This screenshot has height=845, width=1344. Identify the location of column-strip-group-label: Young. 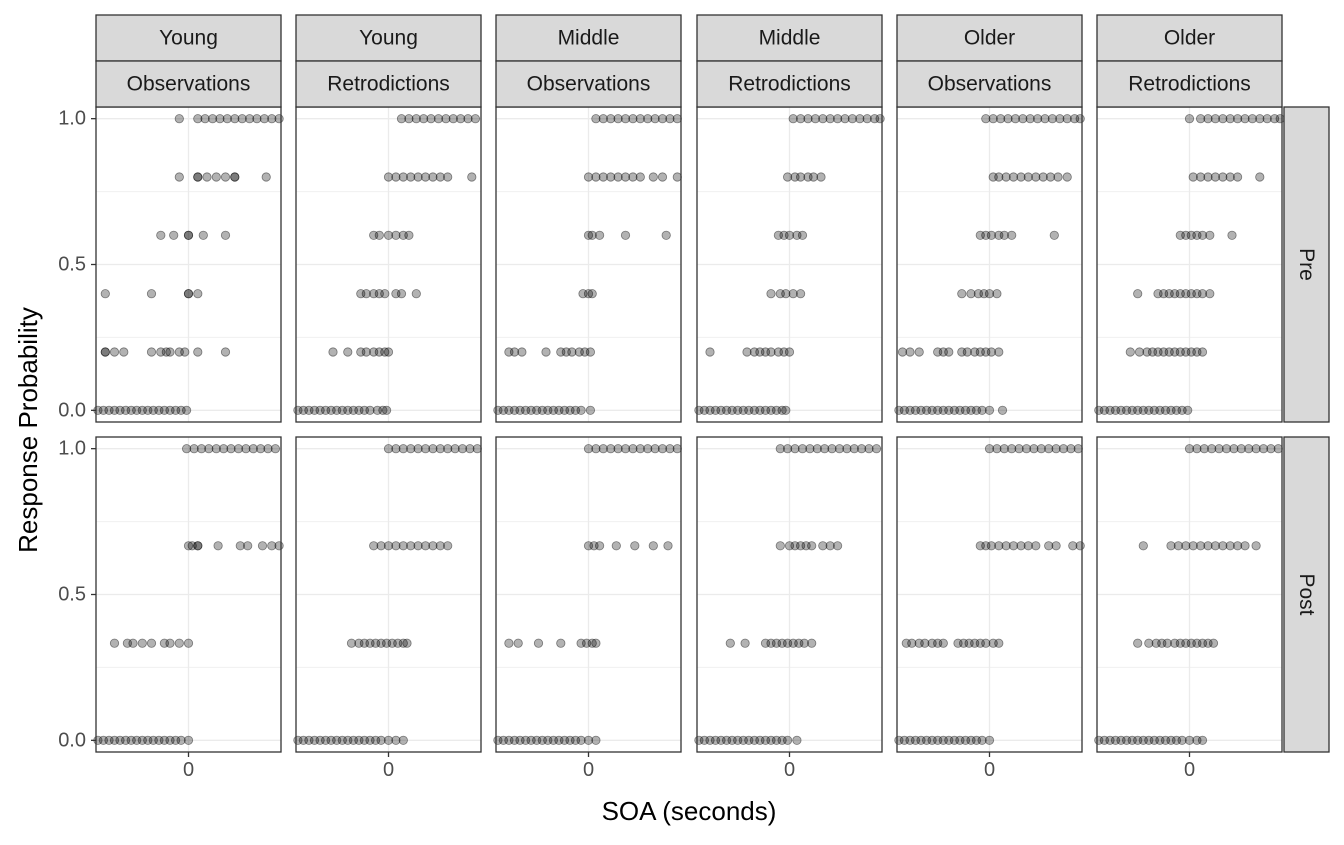
(388, 38).